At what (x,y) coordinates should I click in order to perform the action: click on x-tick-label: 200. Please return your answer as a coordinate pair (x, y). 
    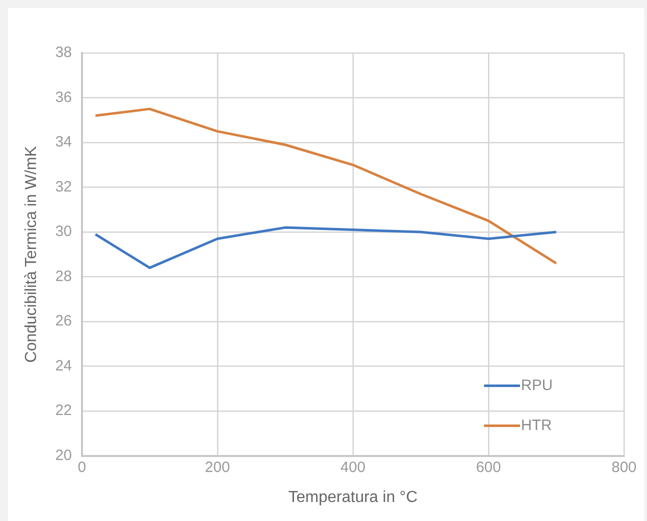
    Looking at the image, I should click on (217, 467).